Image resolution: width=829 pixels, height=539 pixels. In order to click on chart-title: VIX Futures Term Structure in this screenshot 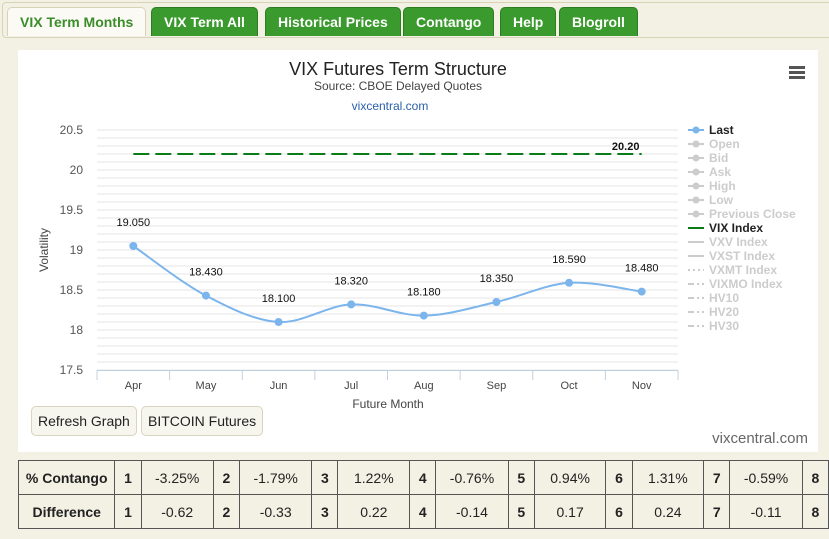, I will do `click(398, 69)`.